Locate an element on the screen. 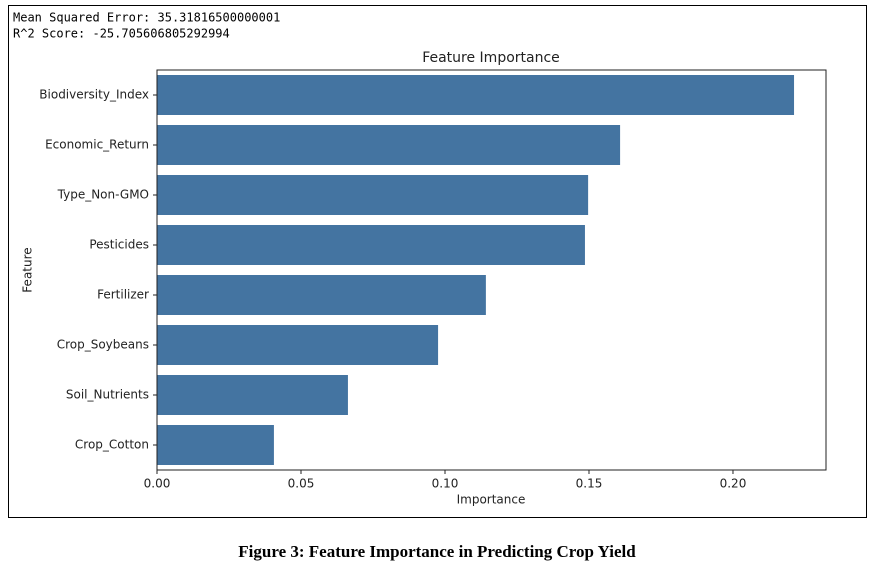 This screenshot has width=875, height=578. x-tick-label: 0.10 is located at coordinates (445, 484).